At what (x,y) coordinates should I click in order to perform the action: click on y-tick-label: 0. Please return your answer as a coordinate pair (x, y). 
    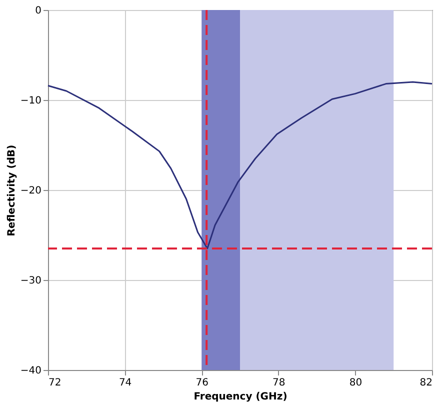
    Looking at the image, I should click on (38, 11).